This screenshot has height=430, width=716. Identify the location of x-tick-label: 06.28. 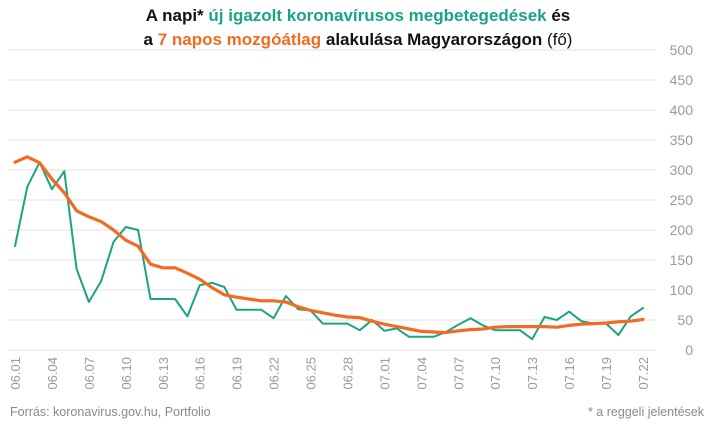
(347, 373).